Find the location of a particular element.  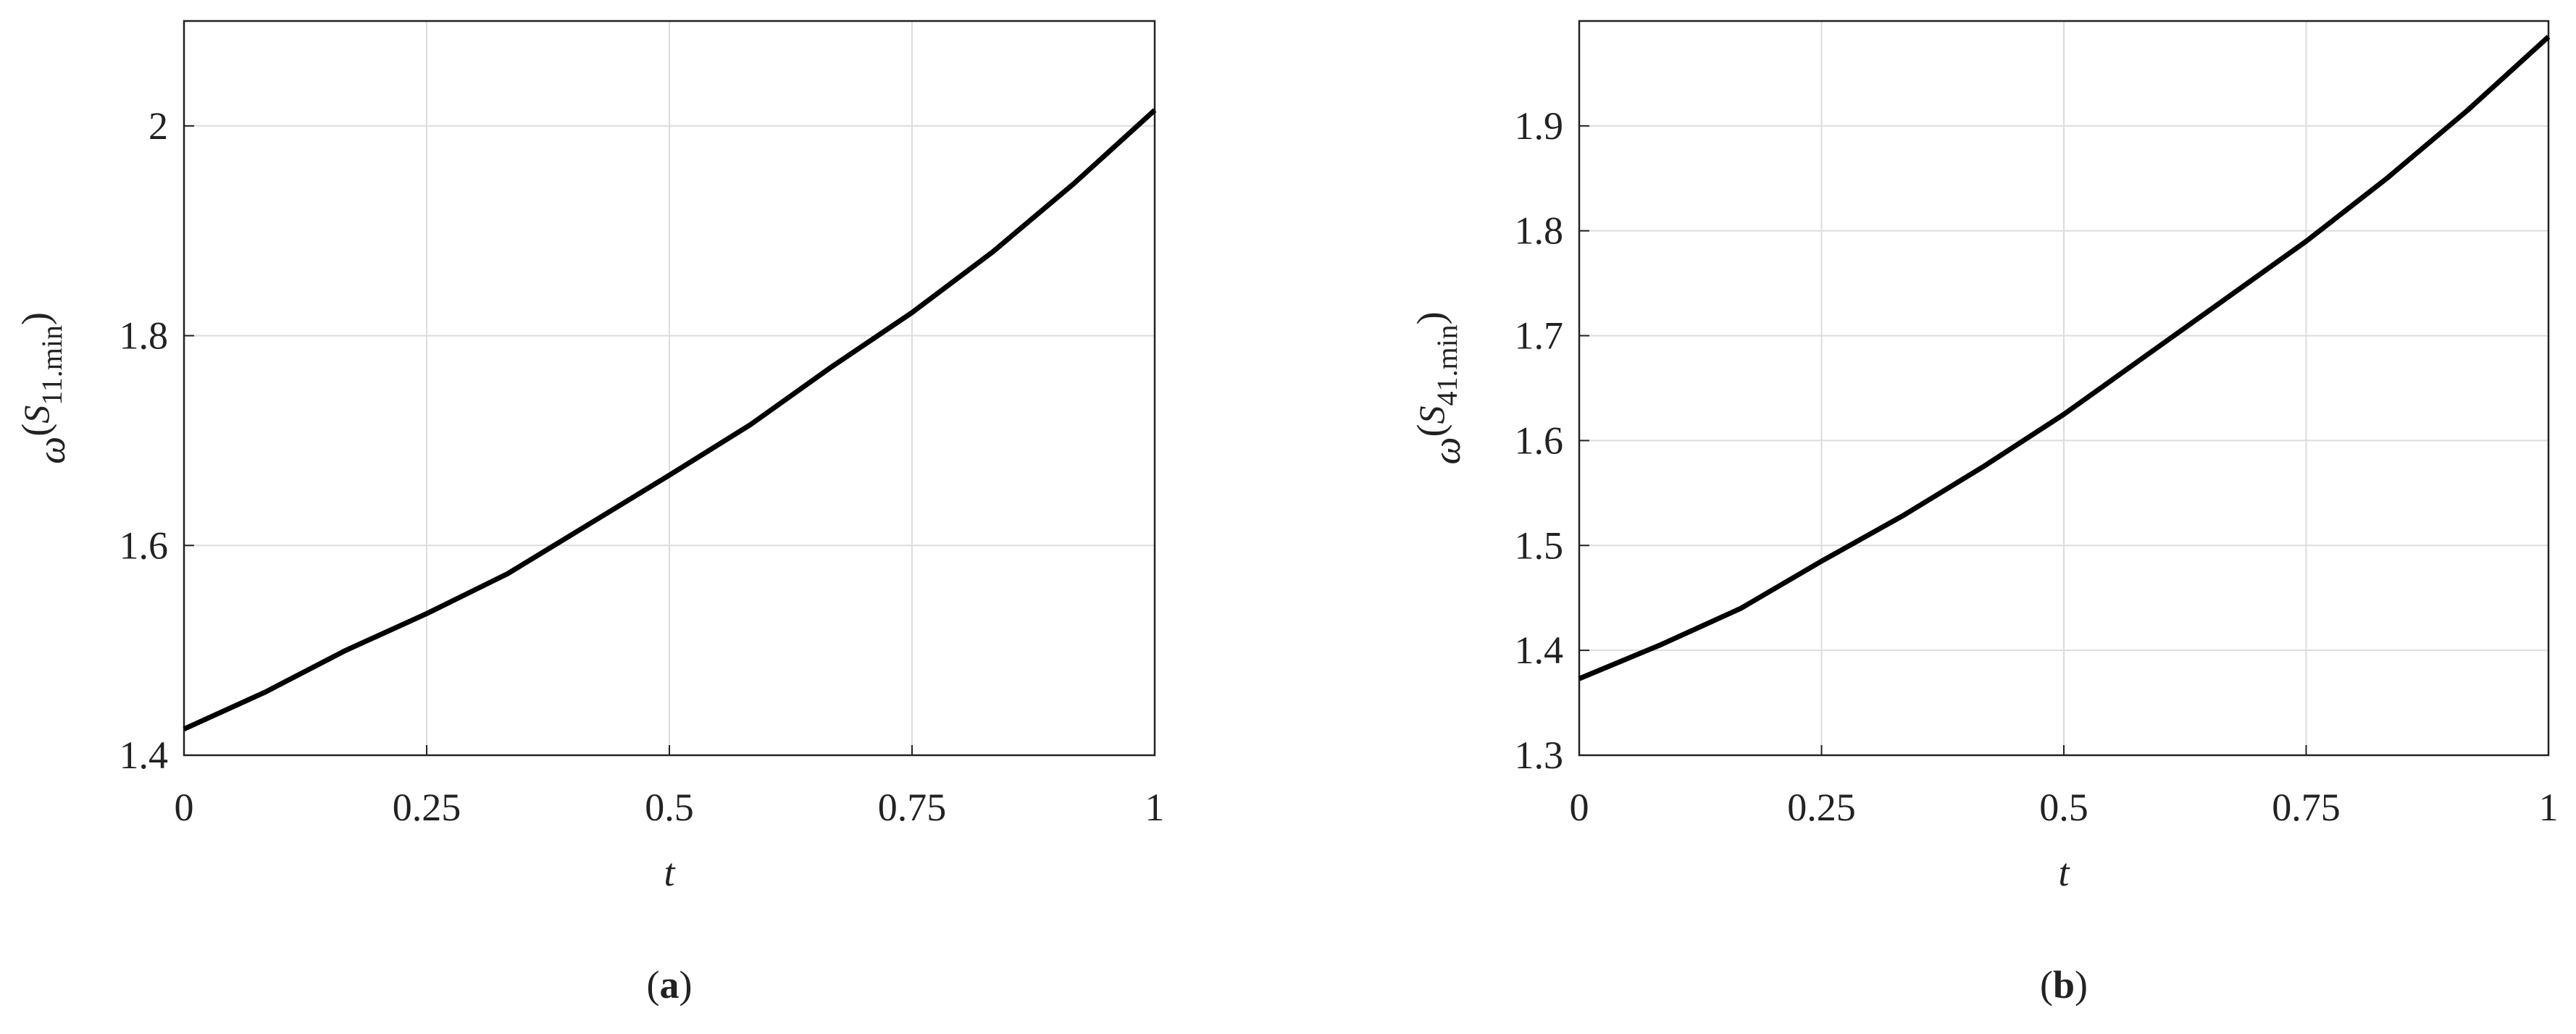

caption: (b) is located at coordinates (2064, 984).